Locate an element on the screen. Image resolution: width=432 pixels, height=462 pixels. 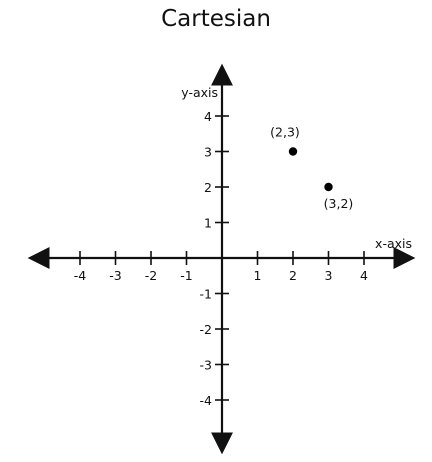
y-tick-label: 2 is located at coordinates (208, 187).